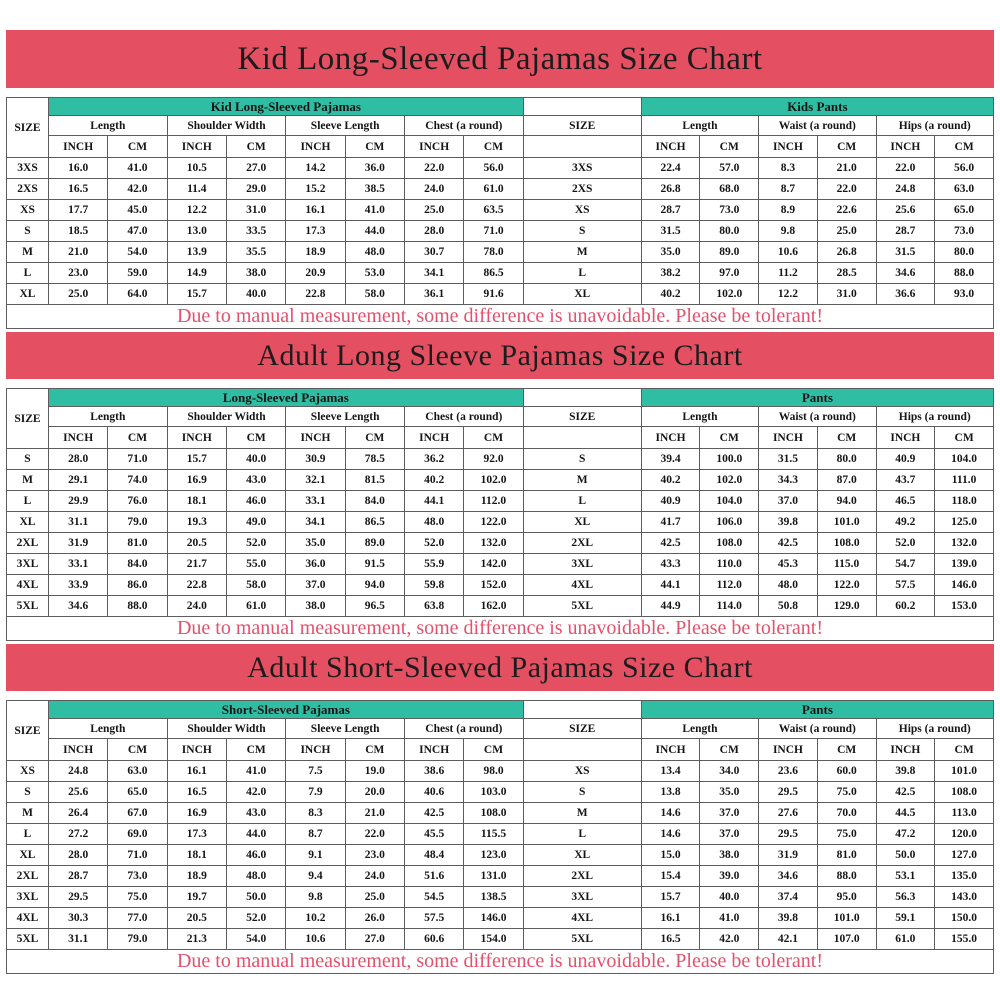 This screenshot has height=1000, width=1000. I want to click on unit-header-row: INCH CM INCH CM INCH CM INCH CM, so click(265, 749).